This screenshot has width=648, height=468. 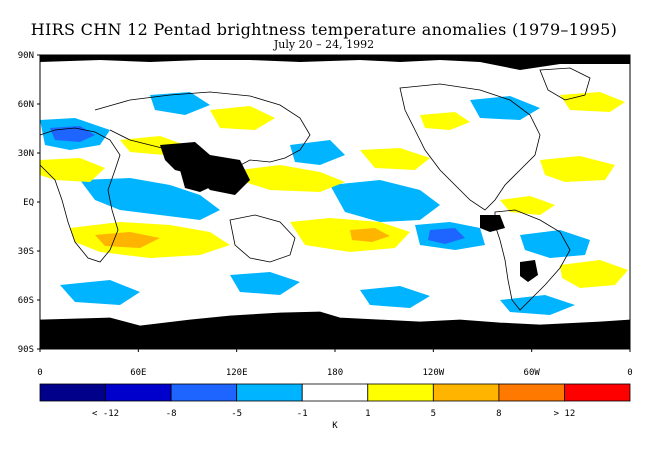 I want to click on warm-region-south-pacific, so click(x=350, y=235).